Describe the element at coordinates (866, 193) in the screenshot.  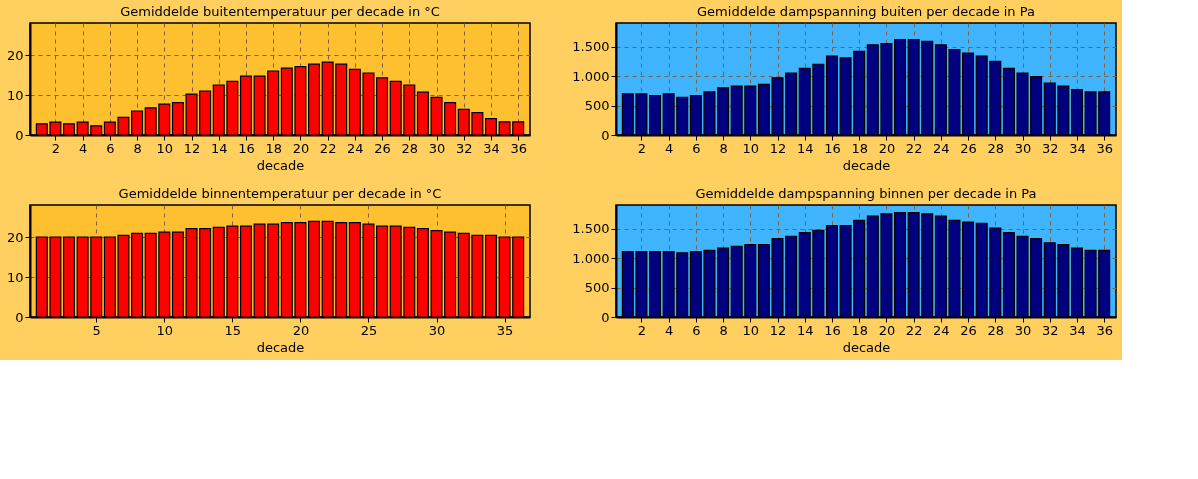
I see `chart-title: Gemiddelde dampspanning binnen per decade in Pa` at that location.